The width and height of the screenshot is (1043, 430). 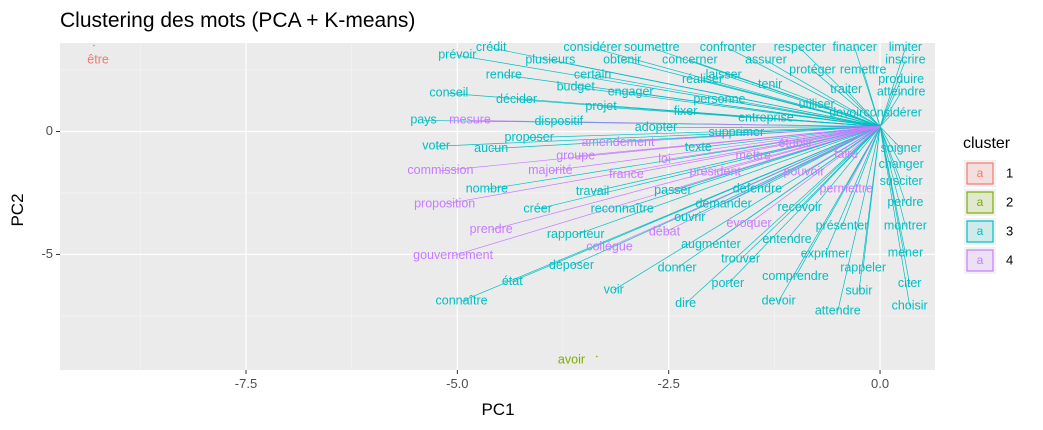 I want to click on y-axis: -5 0, so click(x=50, y=192).